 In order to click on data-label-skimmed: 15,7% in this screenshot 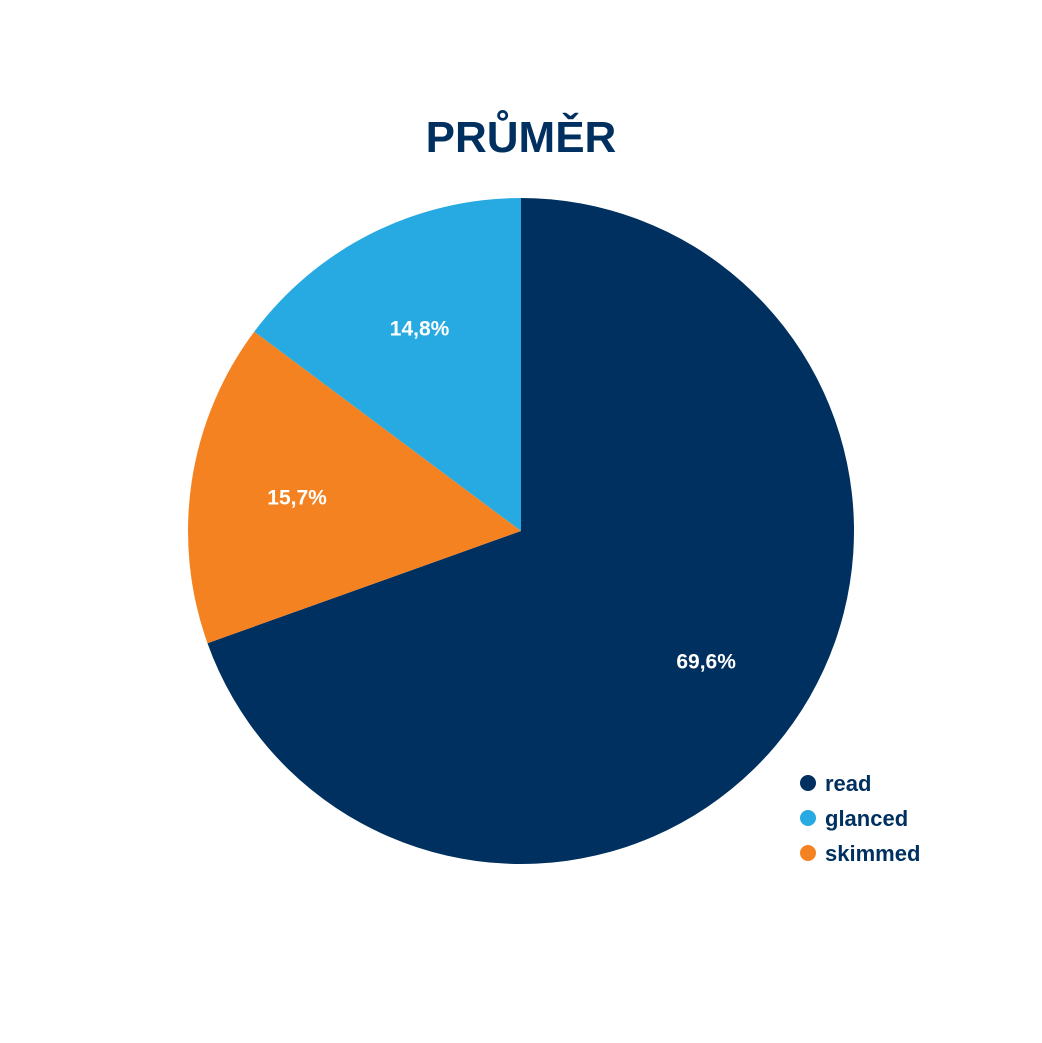, I will do `click(297, 497)`.